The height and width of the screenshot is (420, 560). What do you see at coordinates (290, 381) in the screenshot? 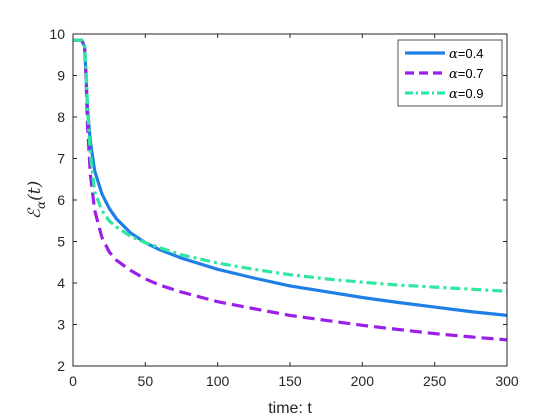
I see `x-tick-label: 150` at bounding box center [290, 381].